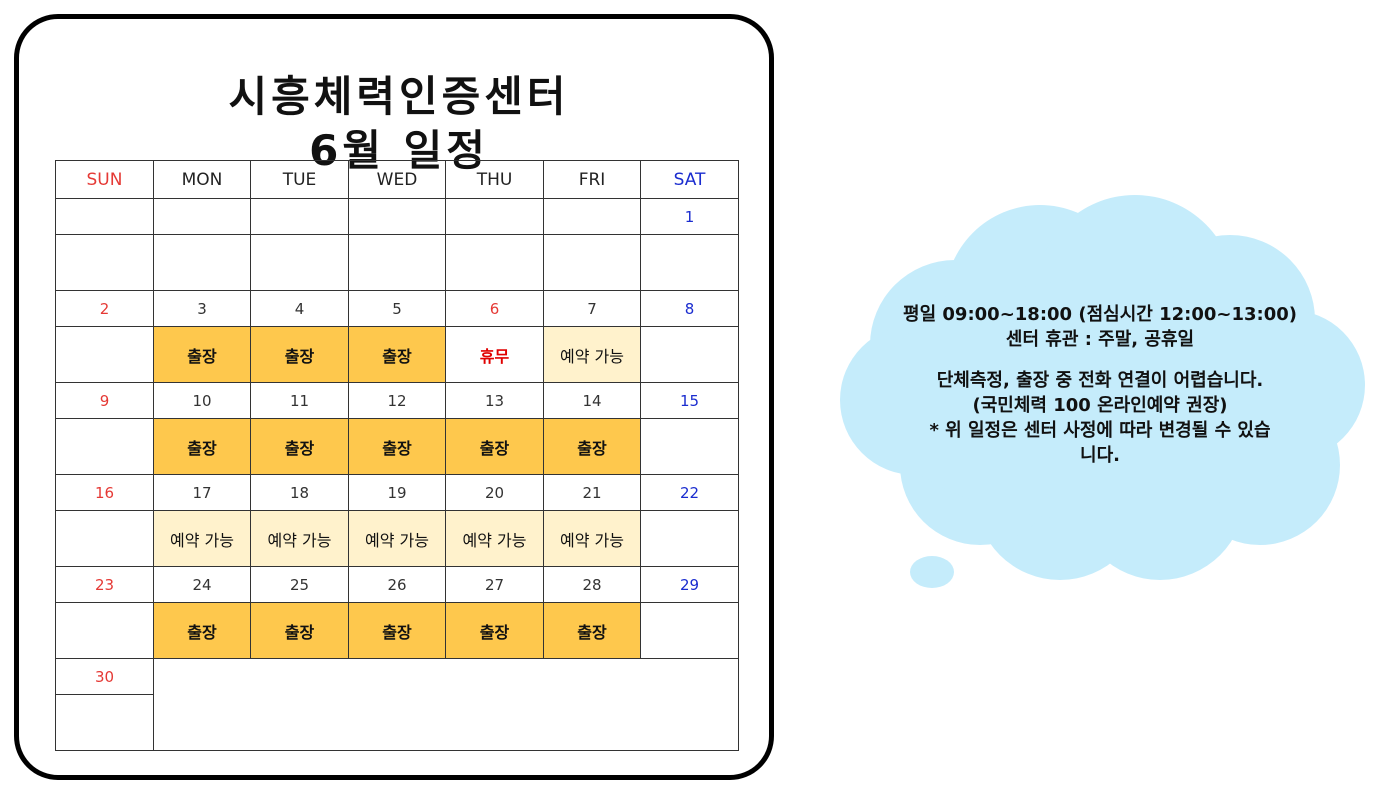 This screenshot has height=800, width=1400. I want to click on day-cell: 8, so click(689, 308).